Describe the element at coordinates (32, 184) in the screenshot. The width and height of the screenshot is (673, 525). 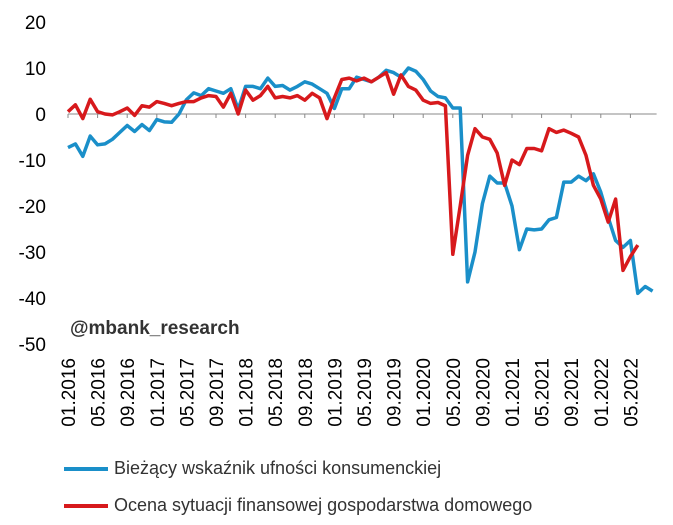
I see `y-axis-tick-labels: 20 10 0 -10 -20 -30 -40 -50` at that location.